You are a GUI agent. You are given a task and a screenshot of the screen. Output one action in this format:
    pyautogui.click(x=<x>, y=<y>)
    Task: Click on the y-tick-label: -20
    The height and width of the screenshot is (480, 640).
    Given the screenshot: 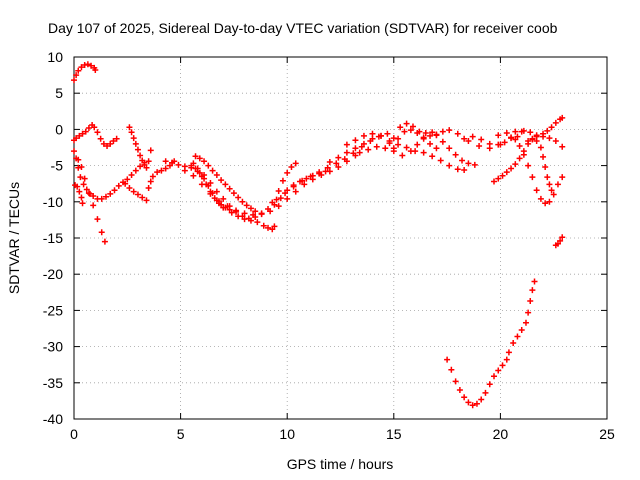 What is the action you would take?
    pyautogui.click(x=53, y=274)
    